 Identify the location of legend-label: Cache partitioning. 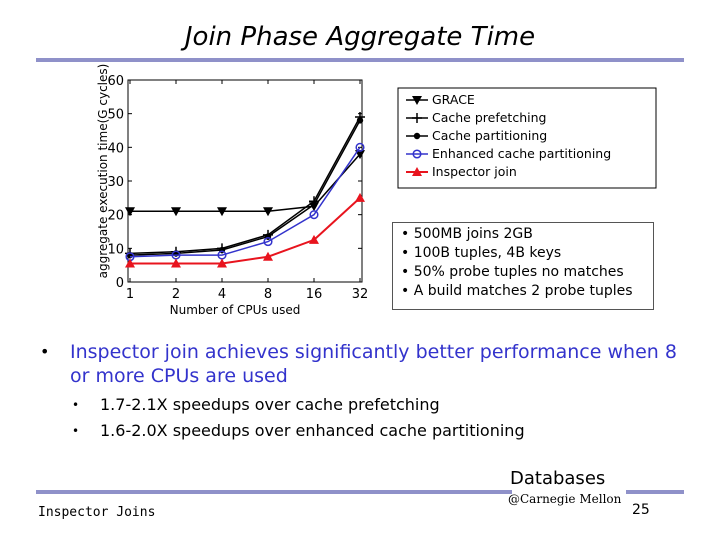
(489, 135).